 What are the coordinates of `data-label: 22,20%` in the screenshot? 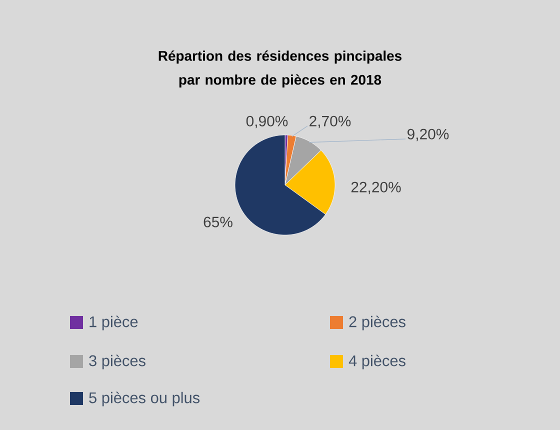 It's located at (376, 188).